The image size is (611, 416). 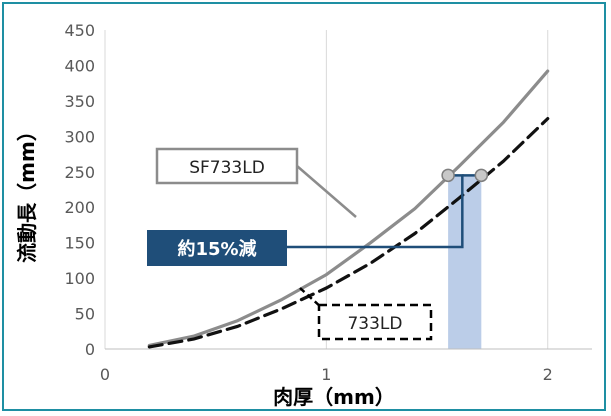 What do you see at coordinates (79, 172) in the screenshot?
I see `y-tick-label: 250` at bounding box center [79, 172].